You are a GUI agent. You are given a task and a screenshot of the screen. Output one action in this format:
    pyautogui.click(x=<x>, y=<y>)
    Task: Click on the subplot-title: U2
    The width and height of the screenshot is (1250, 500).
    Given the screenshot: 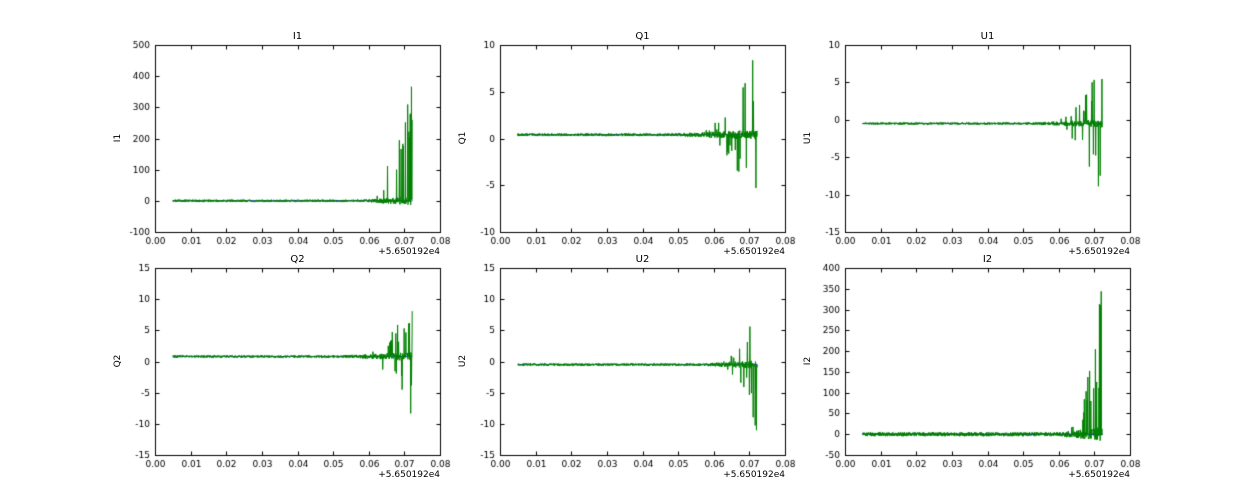 What is the action you would take?
    pyautogui.click(x=642, y=259)
    